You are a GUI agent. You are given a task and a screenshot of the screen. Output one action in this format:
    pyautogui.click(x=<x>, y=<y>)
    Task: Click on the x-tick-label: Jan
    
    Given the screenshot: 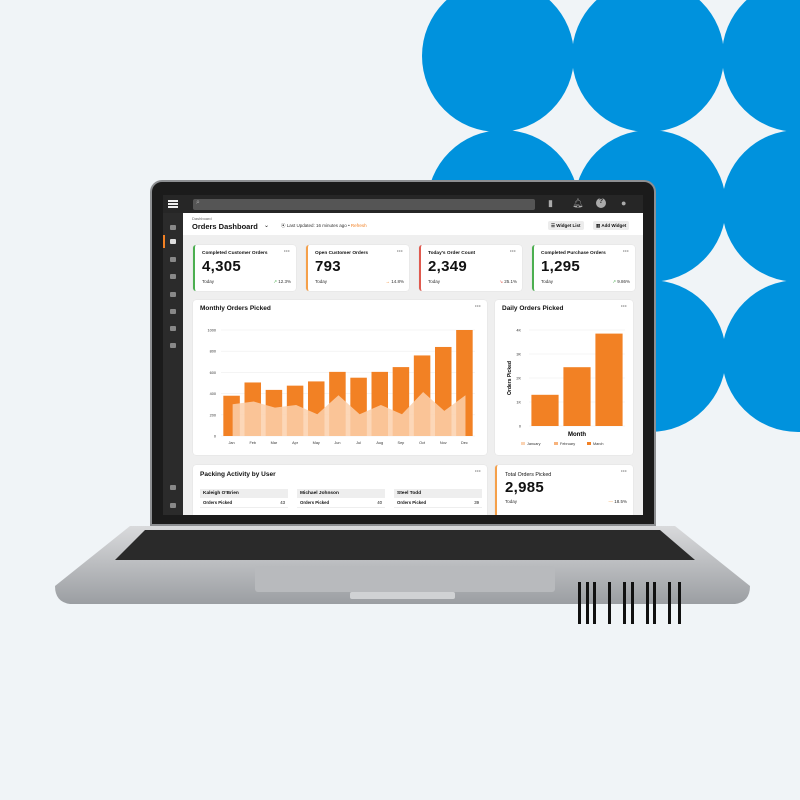 What is the action you would take?
    pyautogui.click(x=232, y=443)
    